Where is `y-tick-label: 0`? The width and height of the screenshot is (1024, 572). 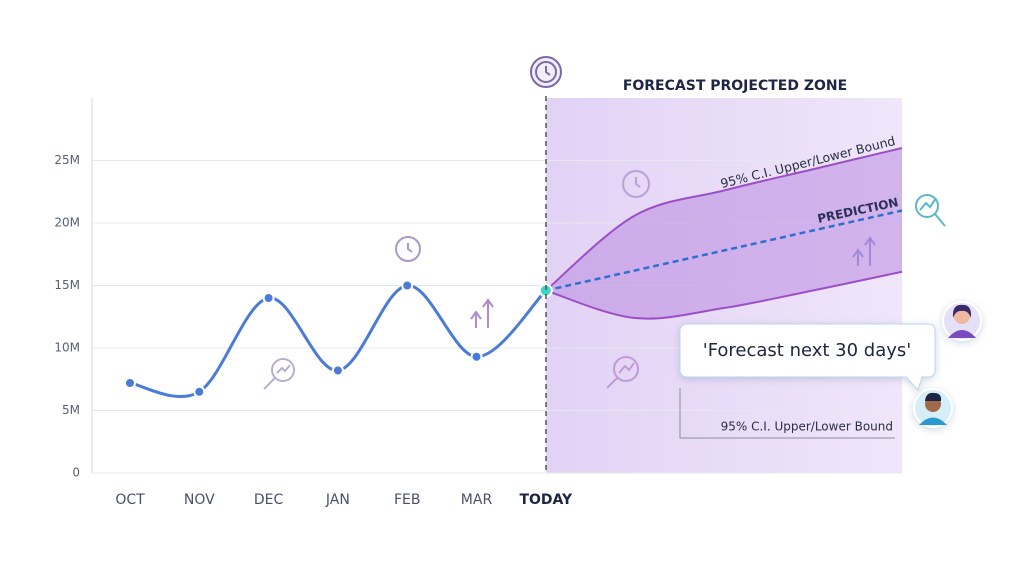
y-tick-label: 0 is located at coordinates (76, 473).